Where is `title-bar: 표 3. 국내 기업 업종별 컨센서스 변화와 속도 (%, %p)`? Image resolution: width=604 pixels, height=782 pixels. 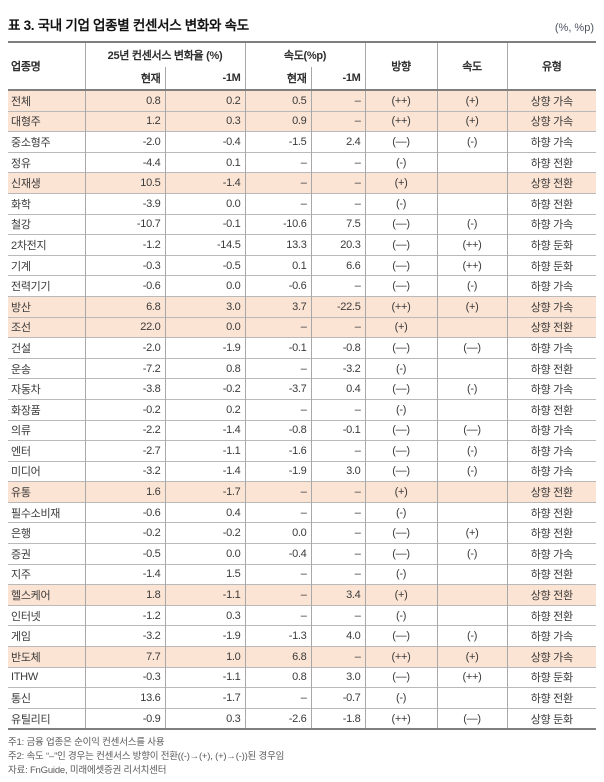
title-bar: 표 3. 국내 기업 업종별 컨센서스 변화와 속도 (%, %p) is located at coordinates (302, 24).